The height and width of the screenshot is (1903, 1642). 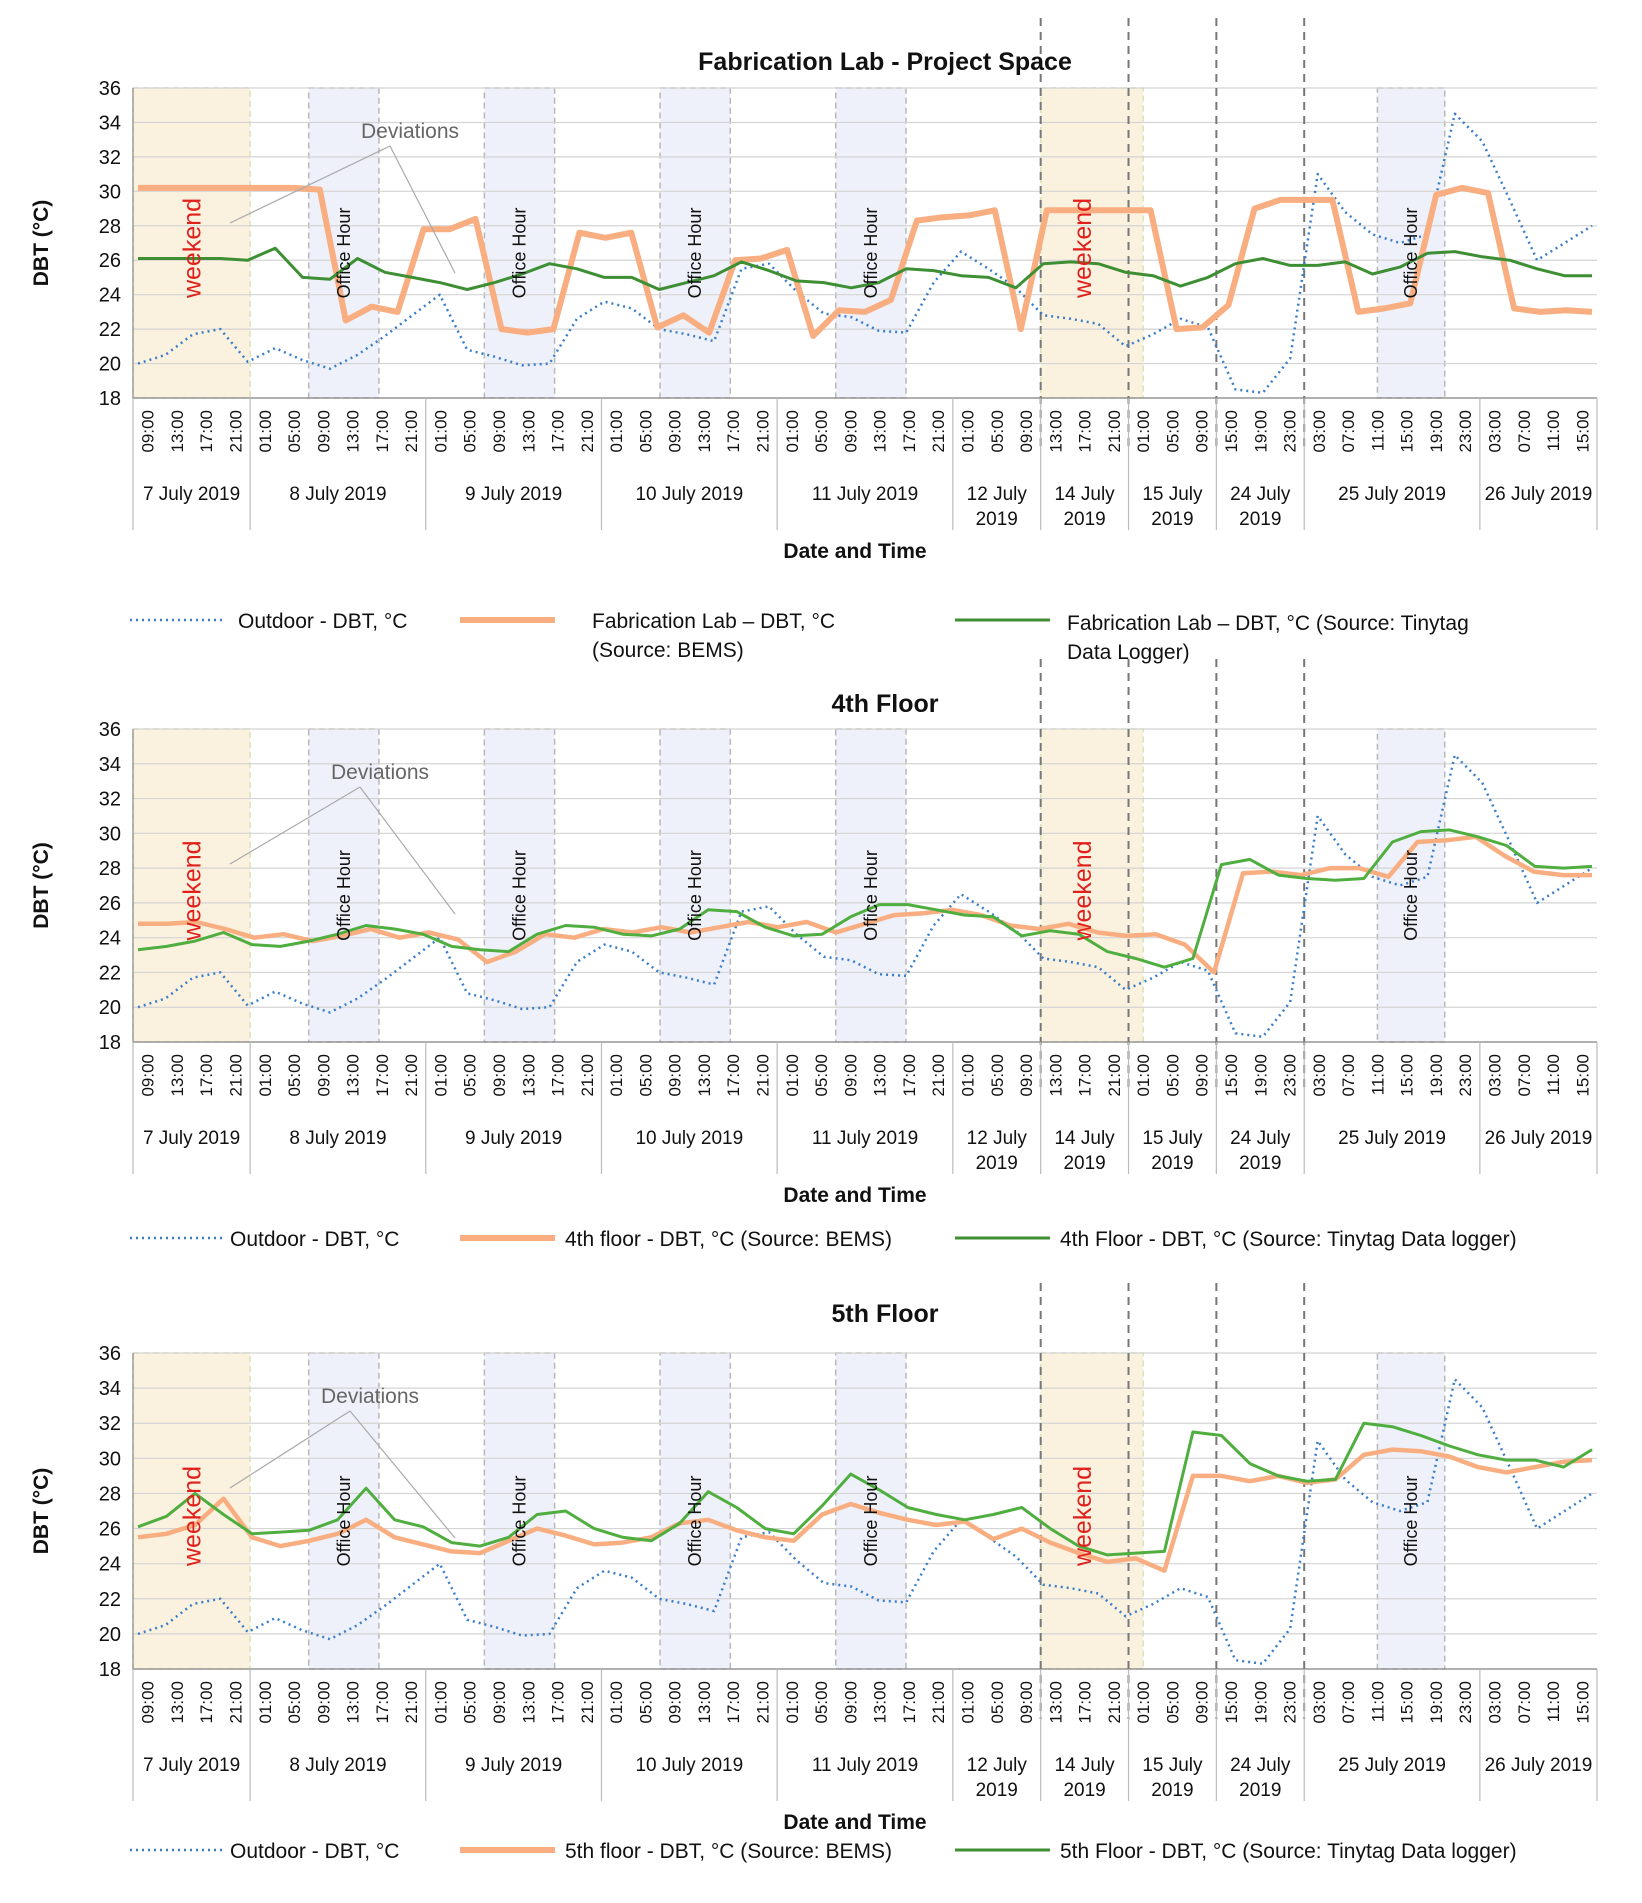 What do you see at coordinates (110, 89) in the screenshot?
I see `y-tick-label: 36` at bounding box center [110, 89].